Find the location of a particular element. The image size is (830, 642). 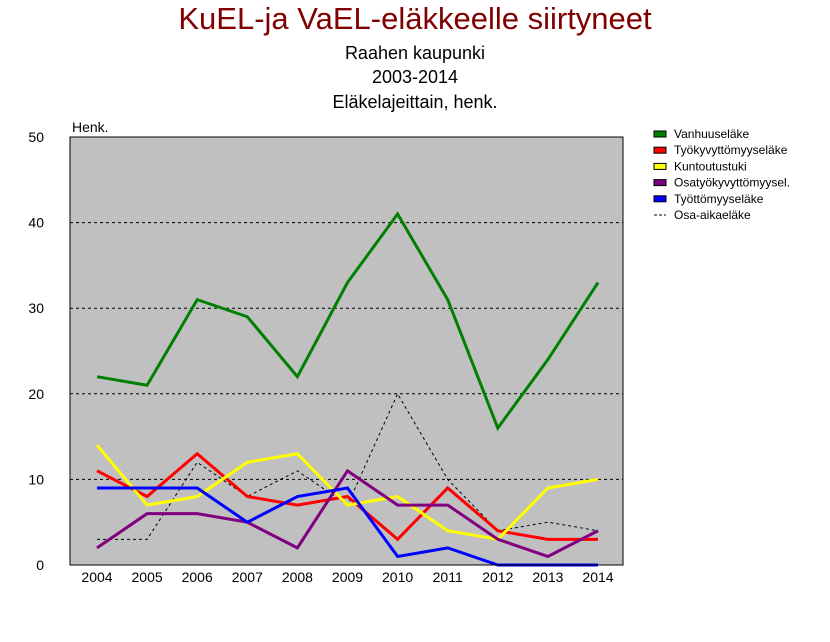

y-tick-label: 0 is located at coordinates (40, 565).